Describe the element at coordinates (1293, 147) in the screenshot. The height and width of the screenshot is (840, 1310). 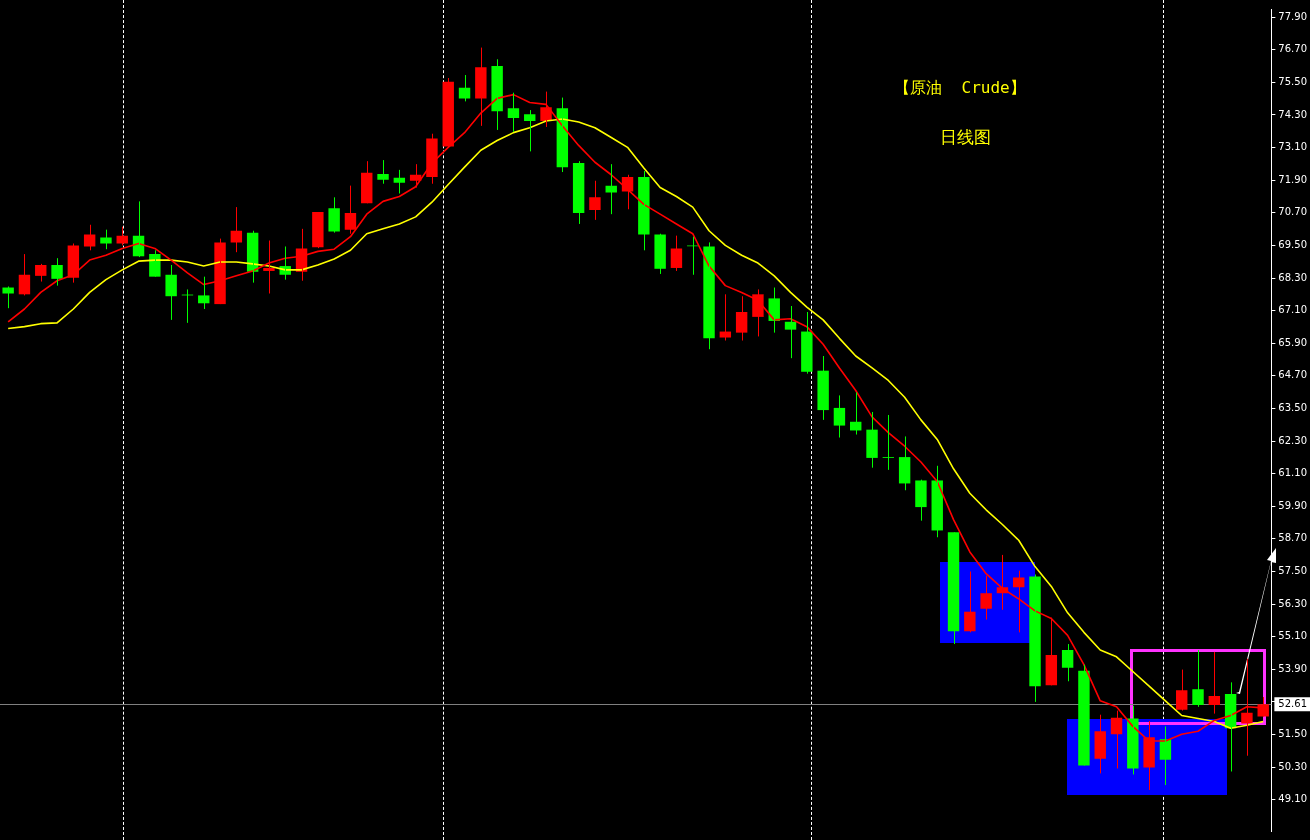
I see `y-tick-label: 73.10` at that location.